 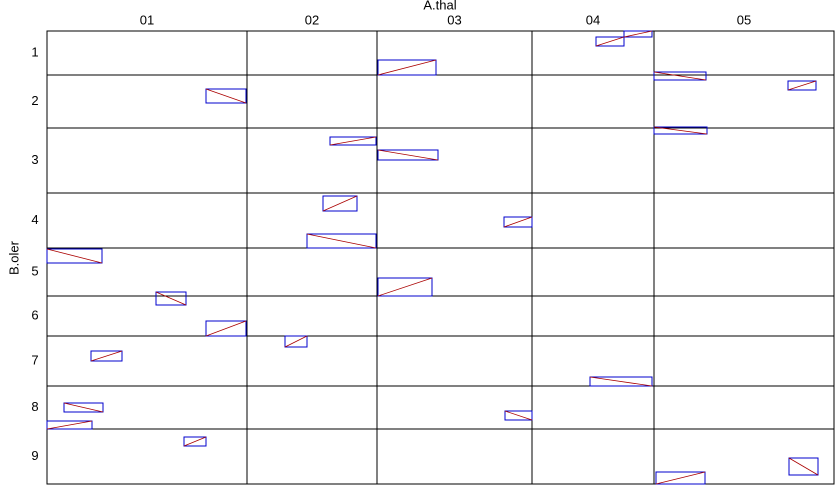 I want to click on row-label: 2, so click(x=34, y=100).